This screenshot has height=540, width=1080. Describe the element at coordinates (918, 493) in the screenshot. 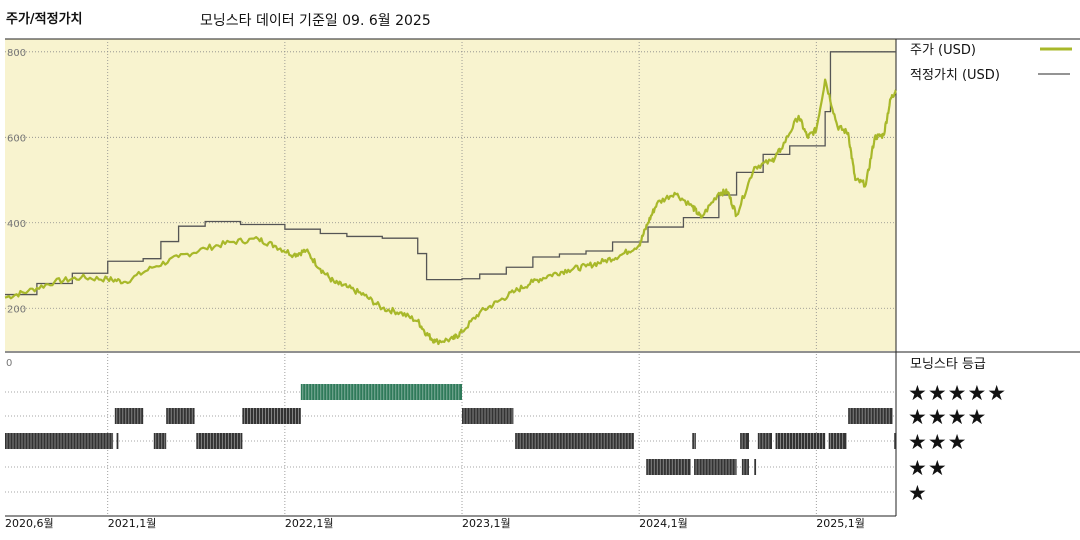

I see `star-rating-label-1: ★` at that location.